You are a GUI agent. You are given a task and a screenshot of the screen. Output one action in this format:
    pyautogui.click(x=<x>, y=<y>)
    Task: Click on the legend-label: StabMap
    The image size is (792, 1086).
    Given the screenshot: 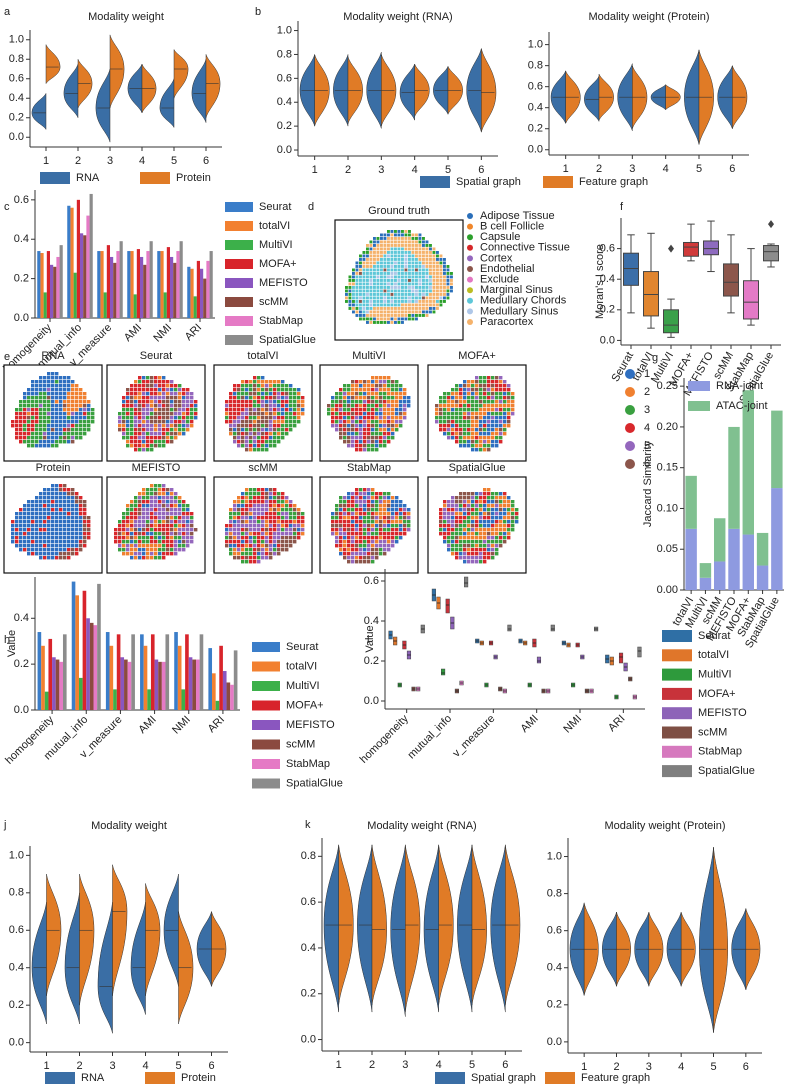 What is the action you would take?
    pyautogui.click(x=308, y=764)
    